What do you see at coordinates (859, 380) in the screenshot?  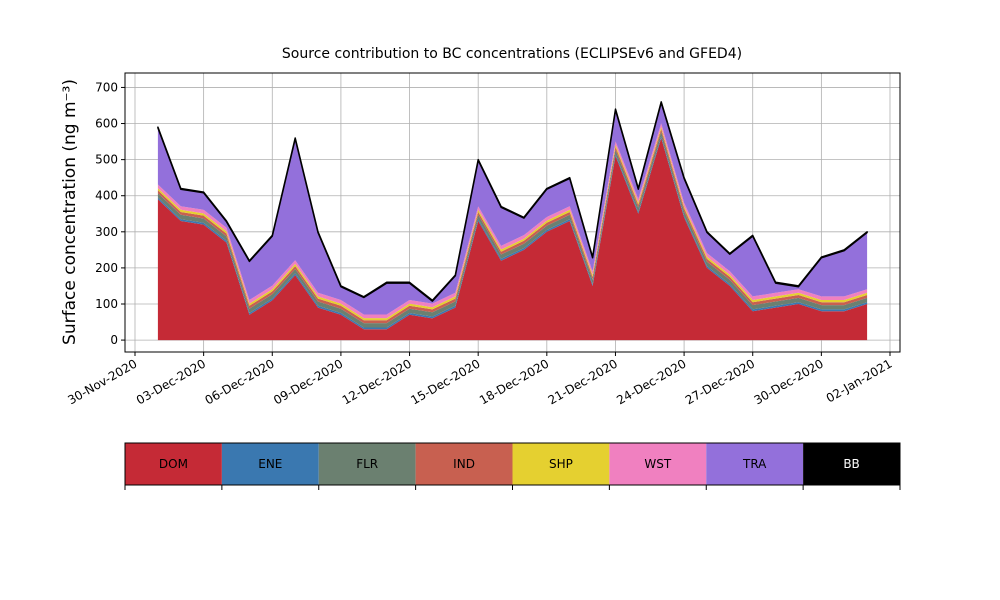 I see `x-tick-label: 02-Jan-2021` at bounding box center [859, 380].